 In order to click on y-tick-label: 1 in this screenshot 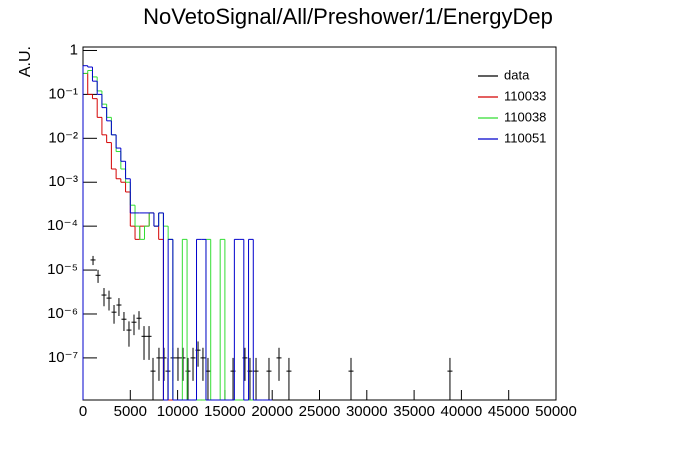, I will do `click(74, 49)`.